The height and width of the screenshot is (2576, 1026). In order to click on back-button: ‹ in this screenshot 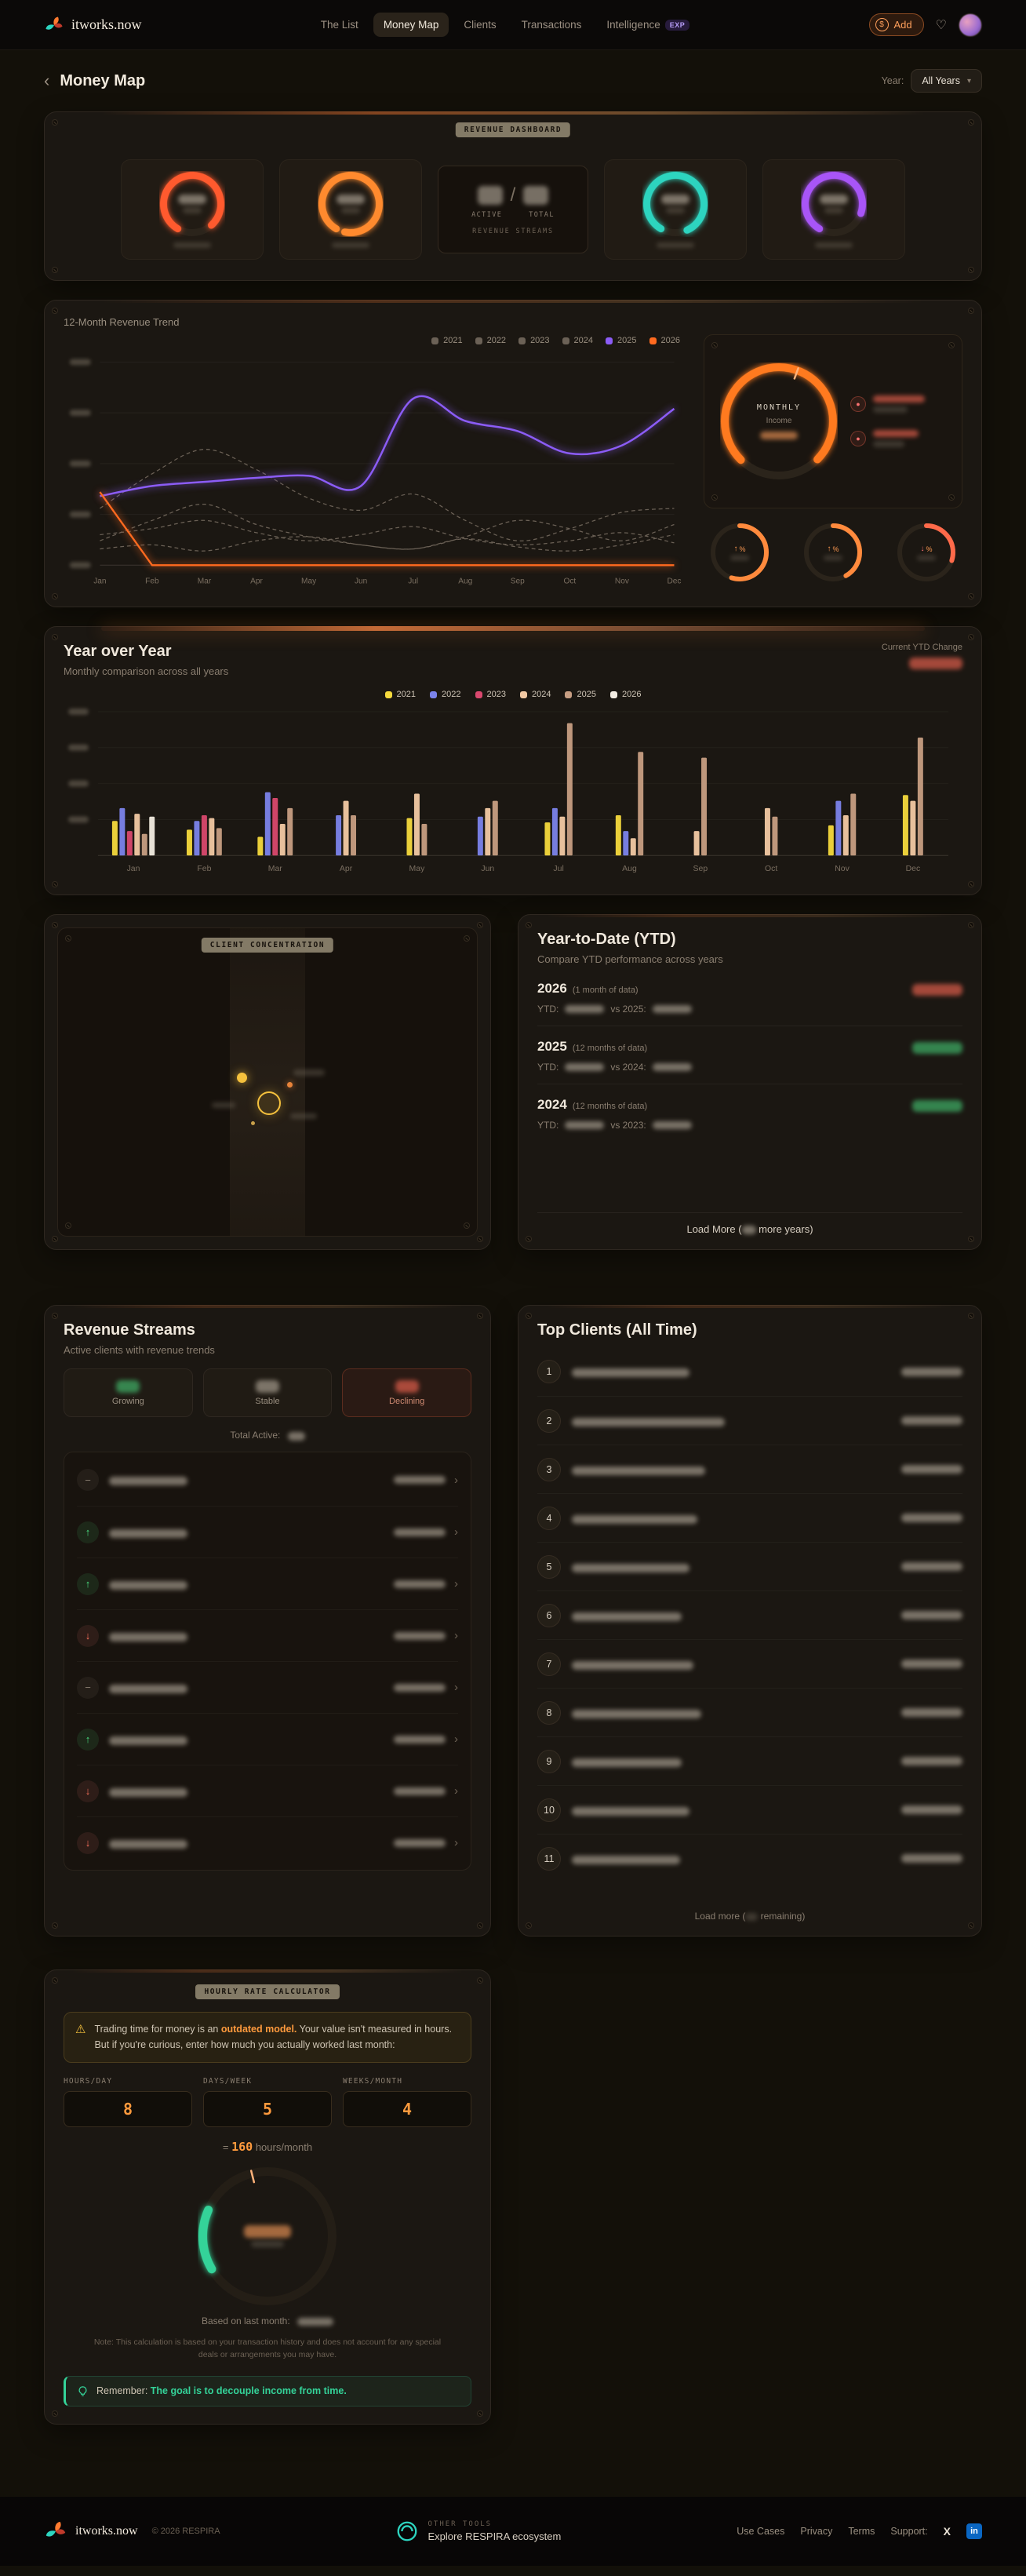, I will do `click(47, 80)`.